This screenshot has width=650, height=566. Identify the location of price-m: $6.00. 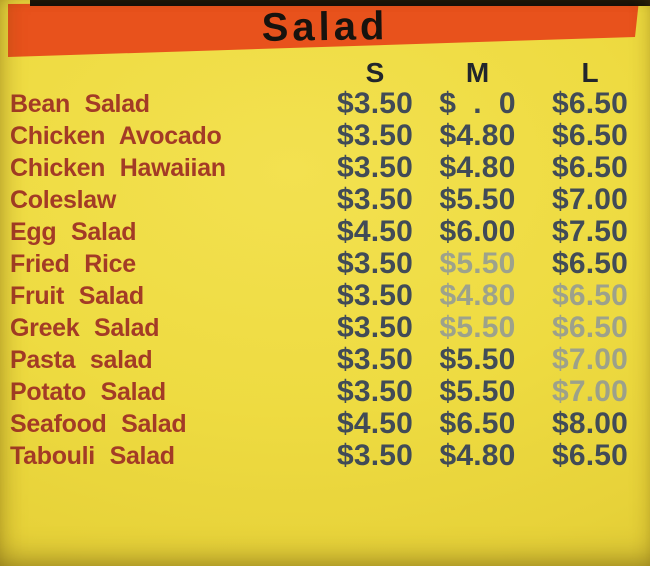
(477, 231).